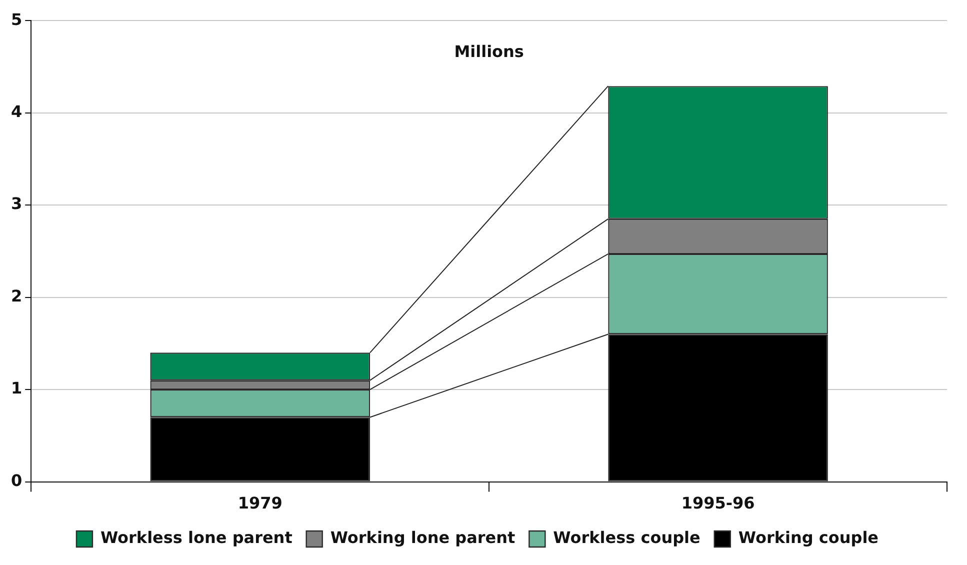 This screenshot has width=967, height=565. Describe the element at coordinates (16, 111) in the screenshot. I see `y-tick-label: 4` at that location.